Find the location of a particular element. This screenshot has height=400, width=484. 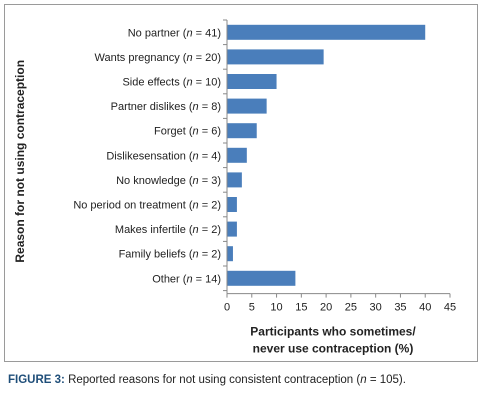

category-label-7: No knowledge (n = 3) is located at coordinates (168, 181).